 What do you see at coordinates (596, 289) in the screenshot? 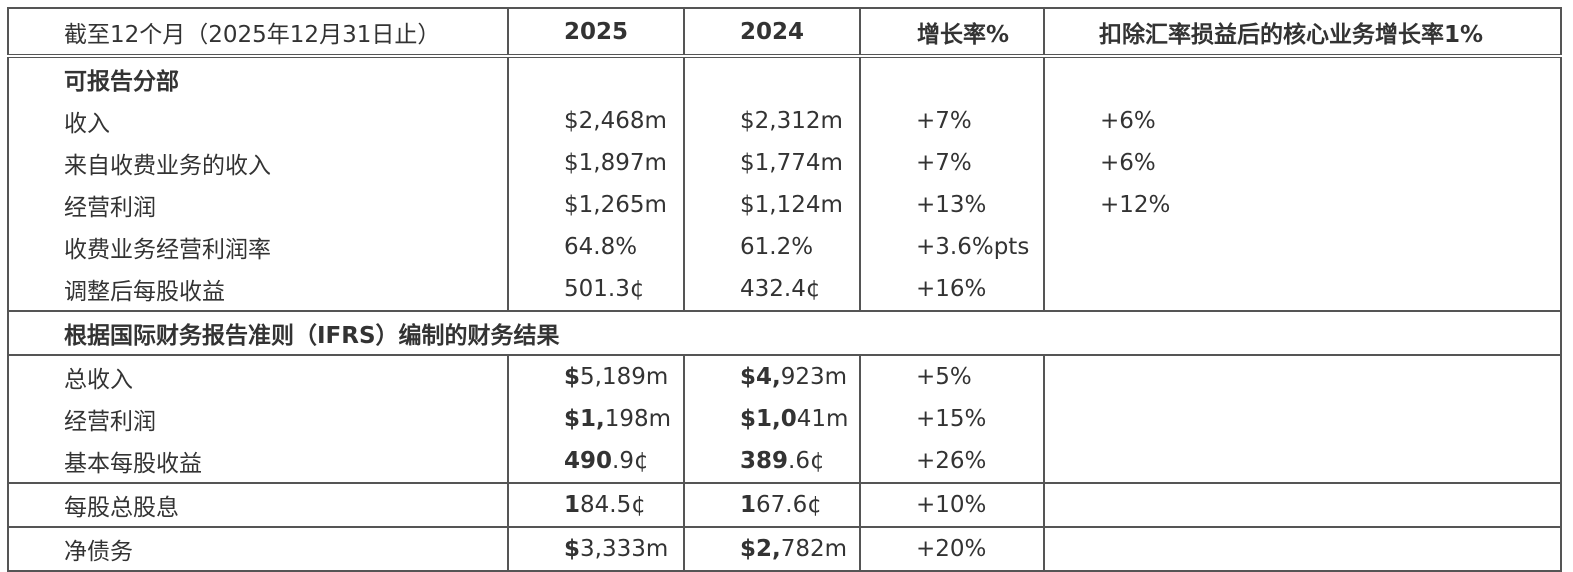
I see `value-2025: 501.3¢` at bounding box center [596, 289].